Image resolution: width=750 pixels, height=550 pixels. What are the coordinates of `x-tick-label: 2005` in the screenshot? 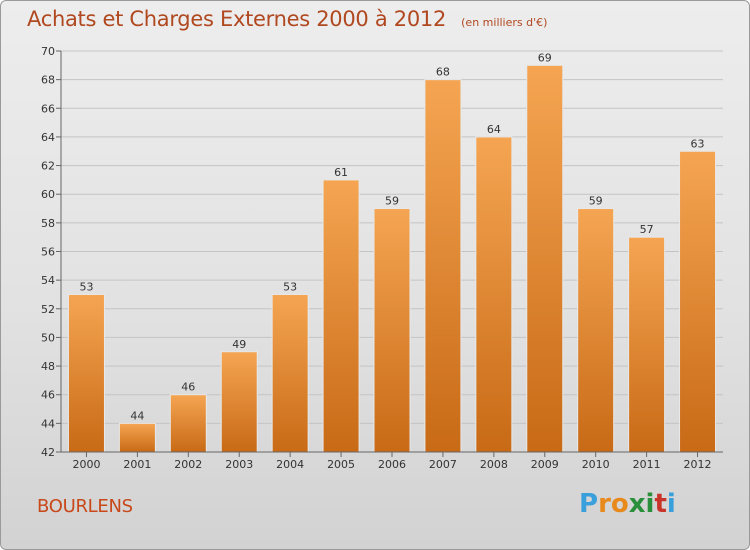 It's located at (341, 464).